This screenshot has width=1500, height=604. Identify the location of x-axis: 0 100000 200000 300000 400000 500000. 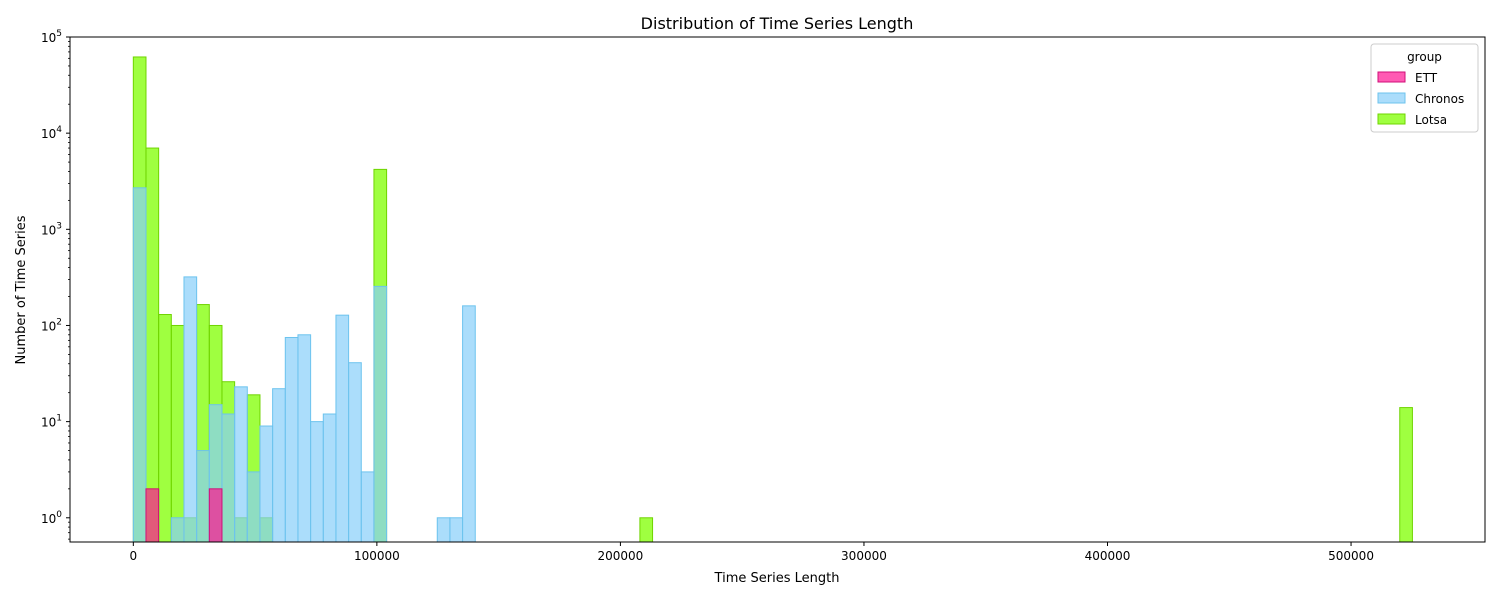
(752, 552).